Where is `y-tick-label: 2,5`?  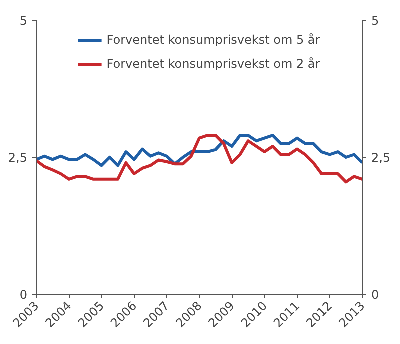 y-tick-label: 2,5 is located at coordinates (18, 158).